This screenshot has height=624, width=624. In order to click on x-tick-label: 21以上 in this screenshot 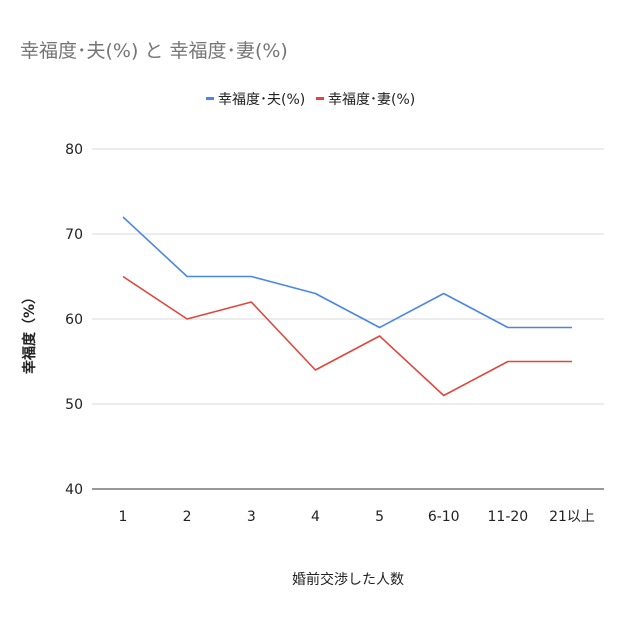, I will do `click(572, 517)`.